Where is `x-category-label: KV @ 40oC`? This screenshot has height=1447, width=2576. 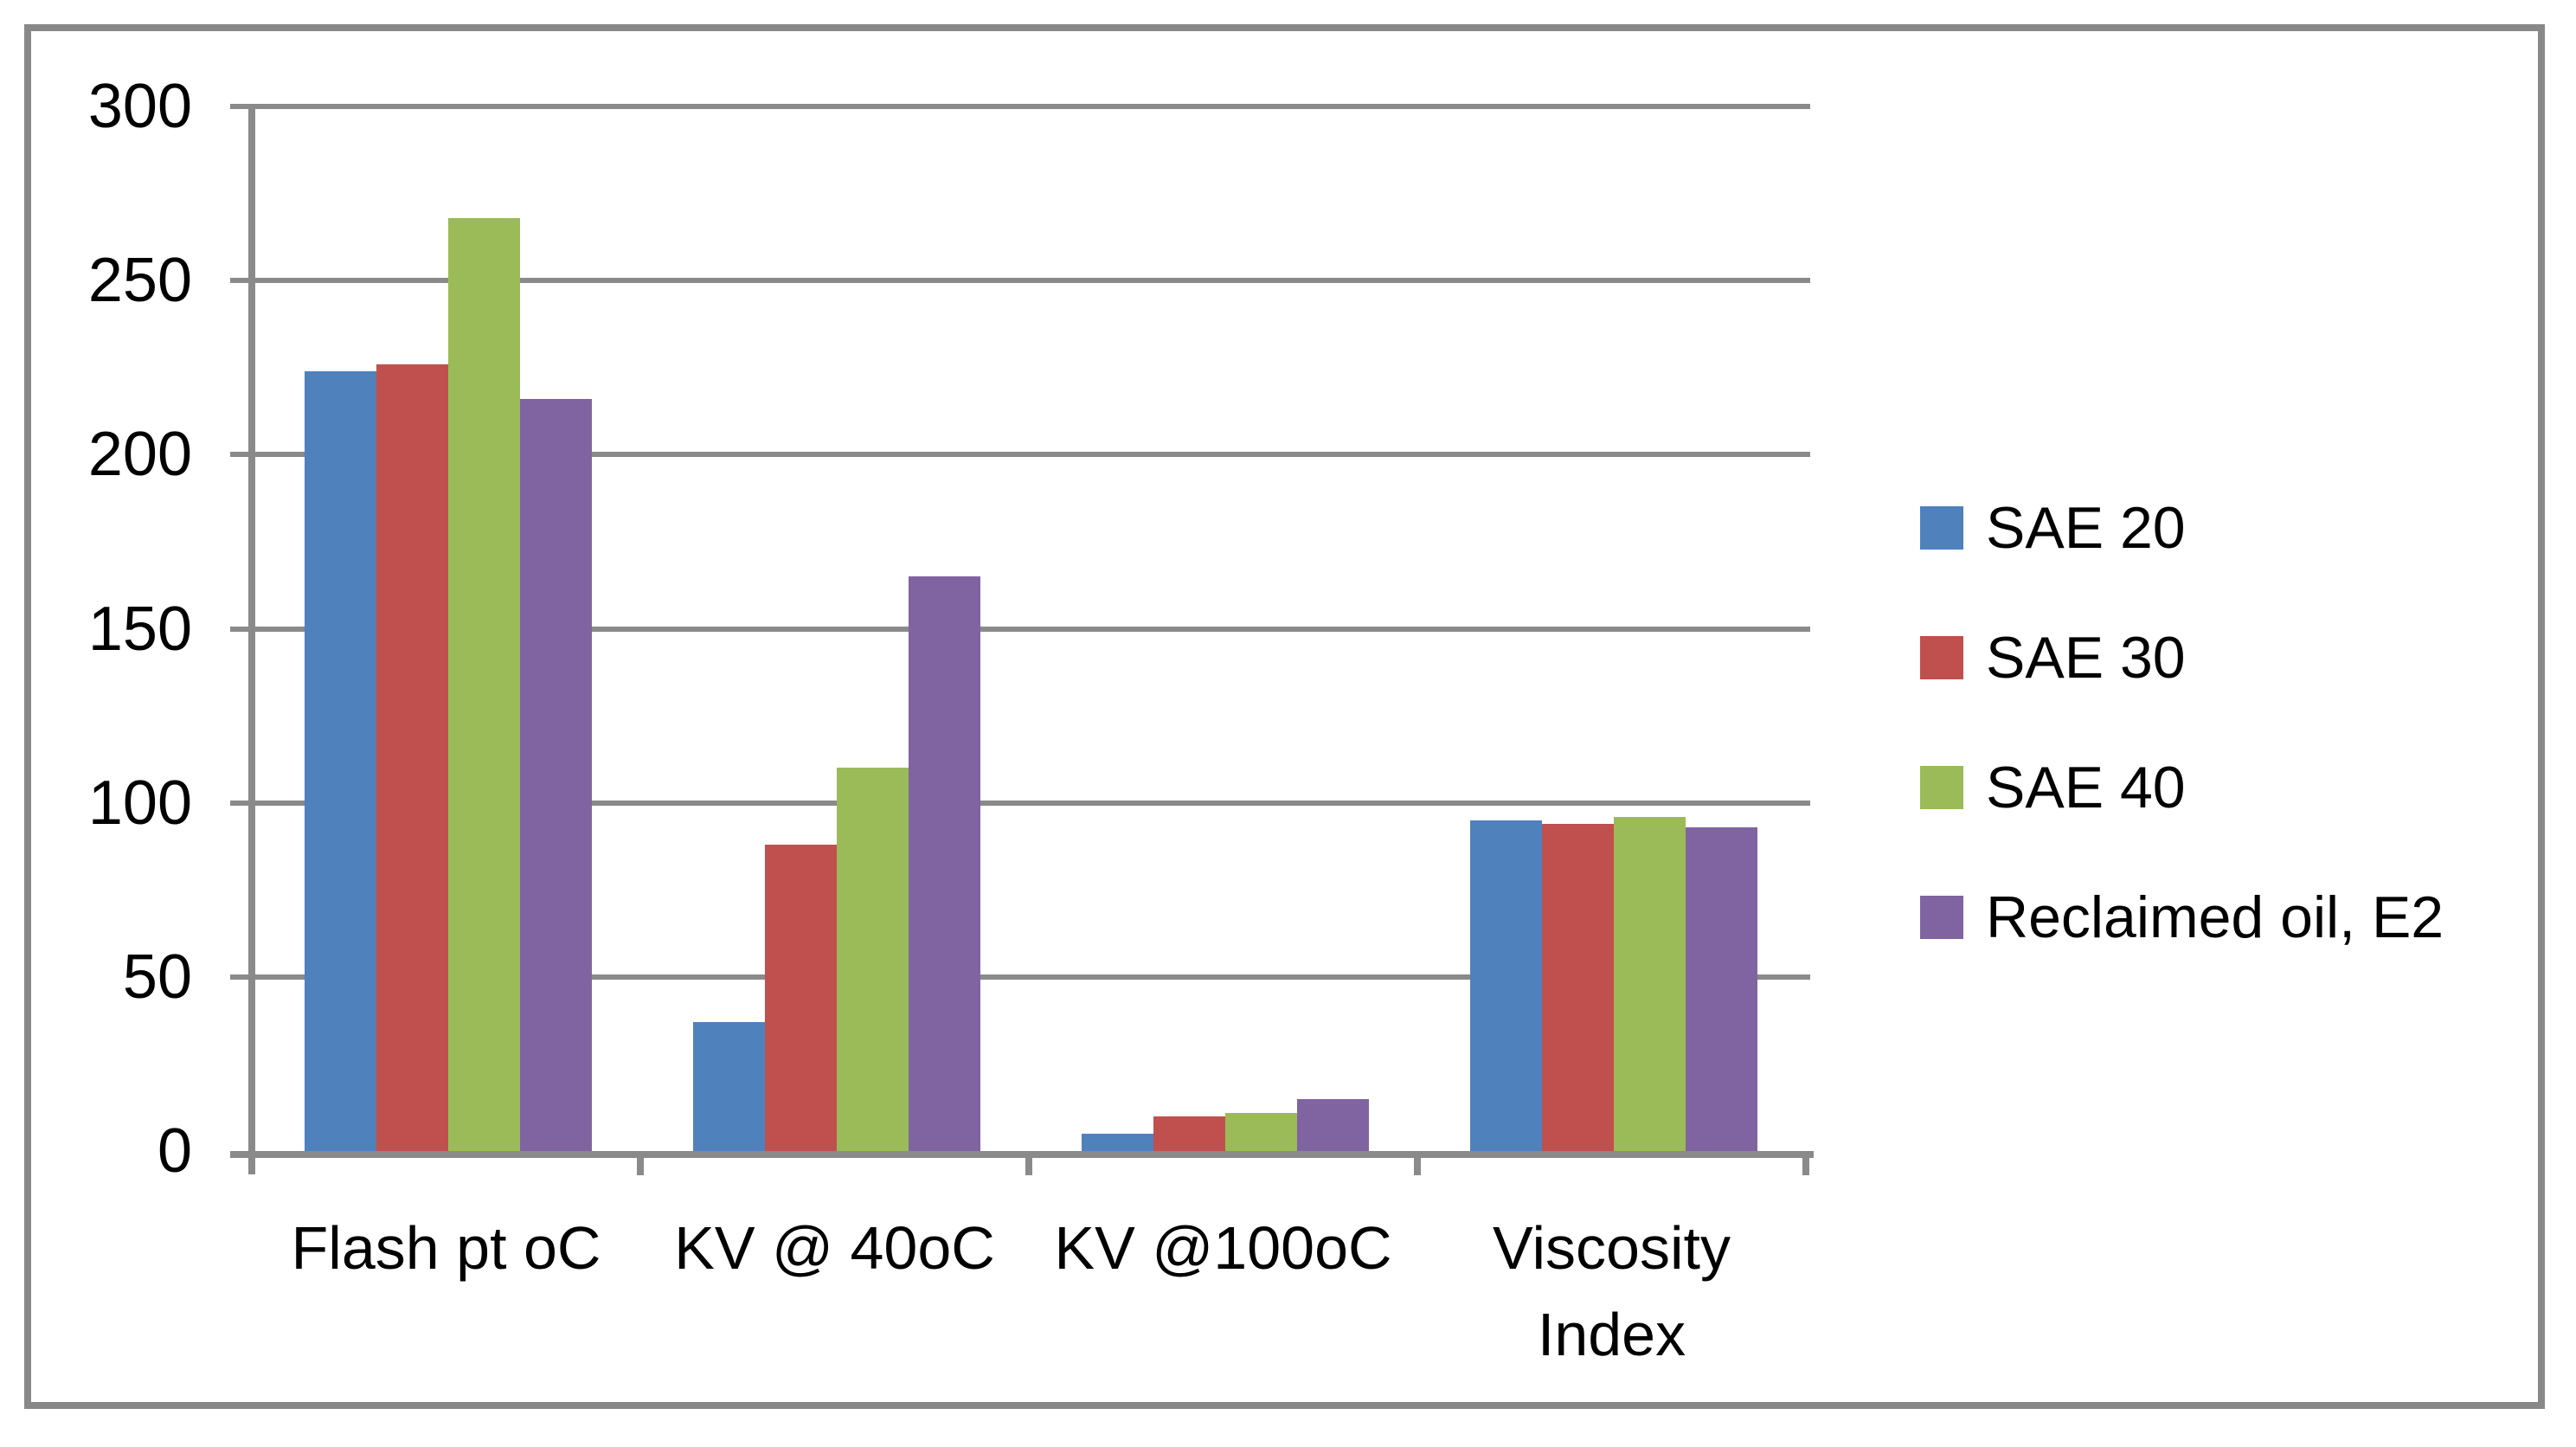 x-category-label: KV @ 40oC is located at coordinates (835, 1248).